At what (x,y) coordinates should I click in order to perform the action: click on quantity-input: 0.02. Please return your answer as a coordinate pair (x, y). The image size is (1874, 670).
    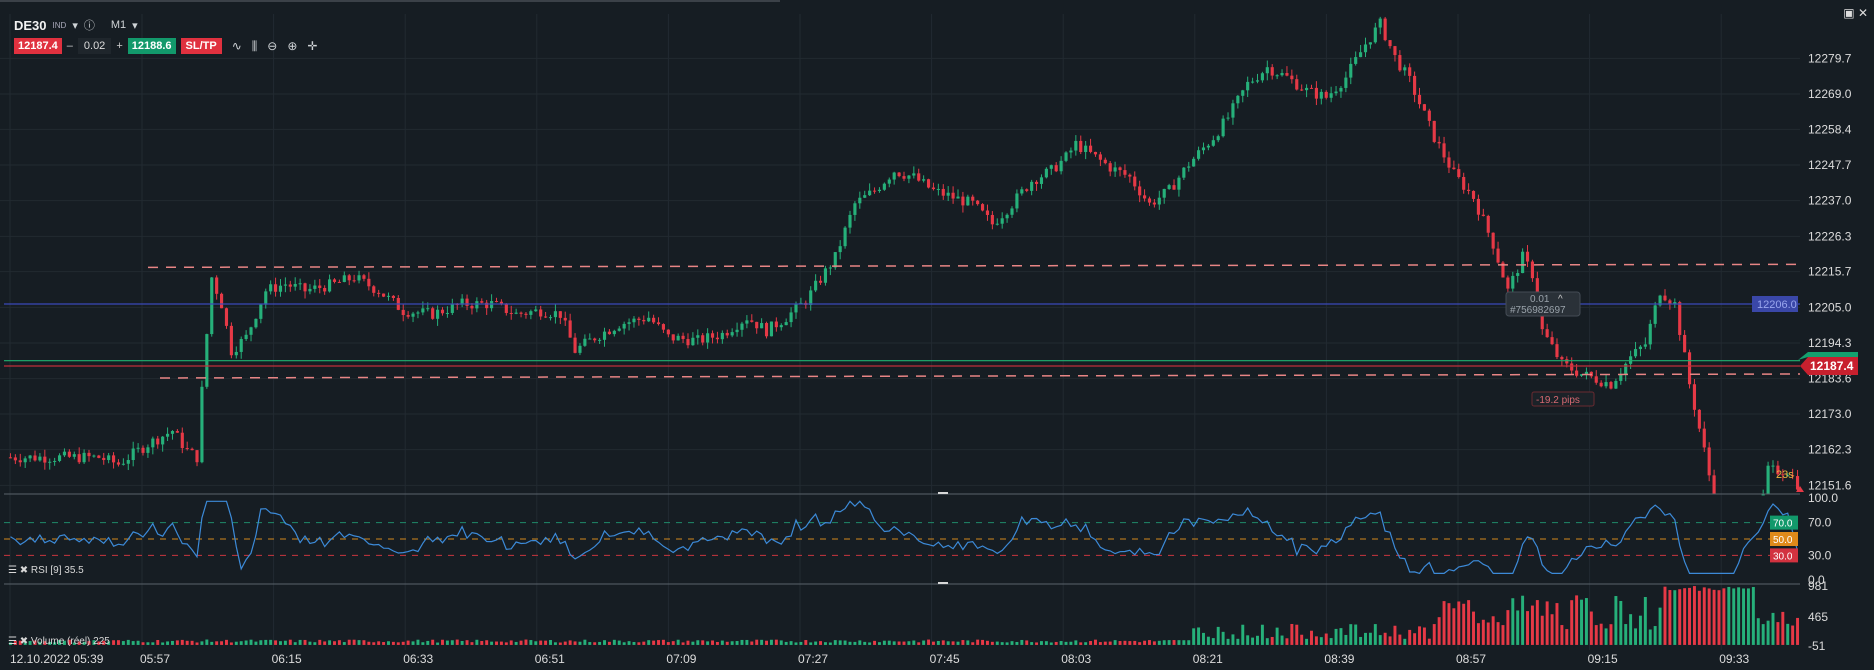
    Looking at the image, I should click on (94, 46).